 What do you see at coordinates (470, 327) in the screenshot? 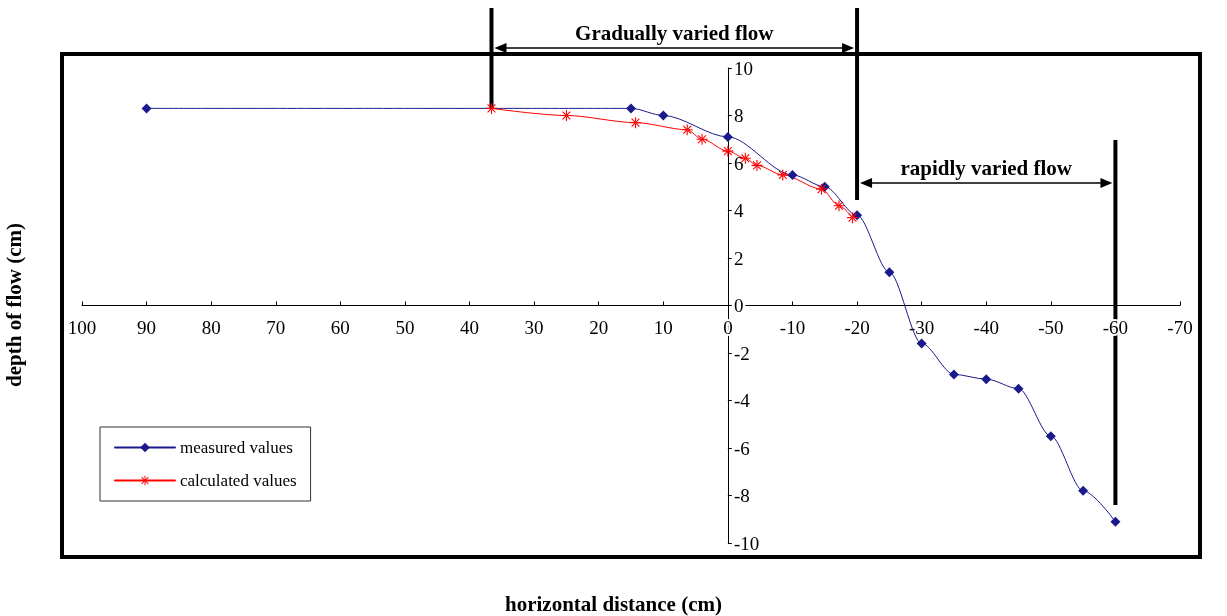
I see `x-tick-label: 40` at bounding box center [470, 327].